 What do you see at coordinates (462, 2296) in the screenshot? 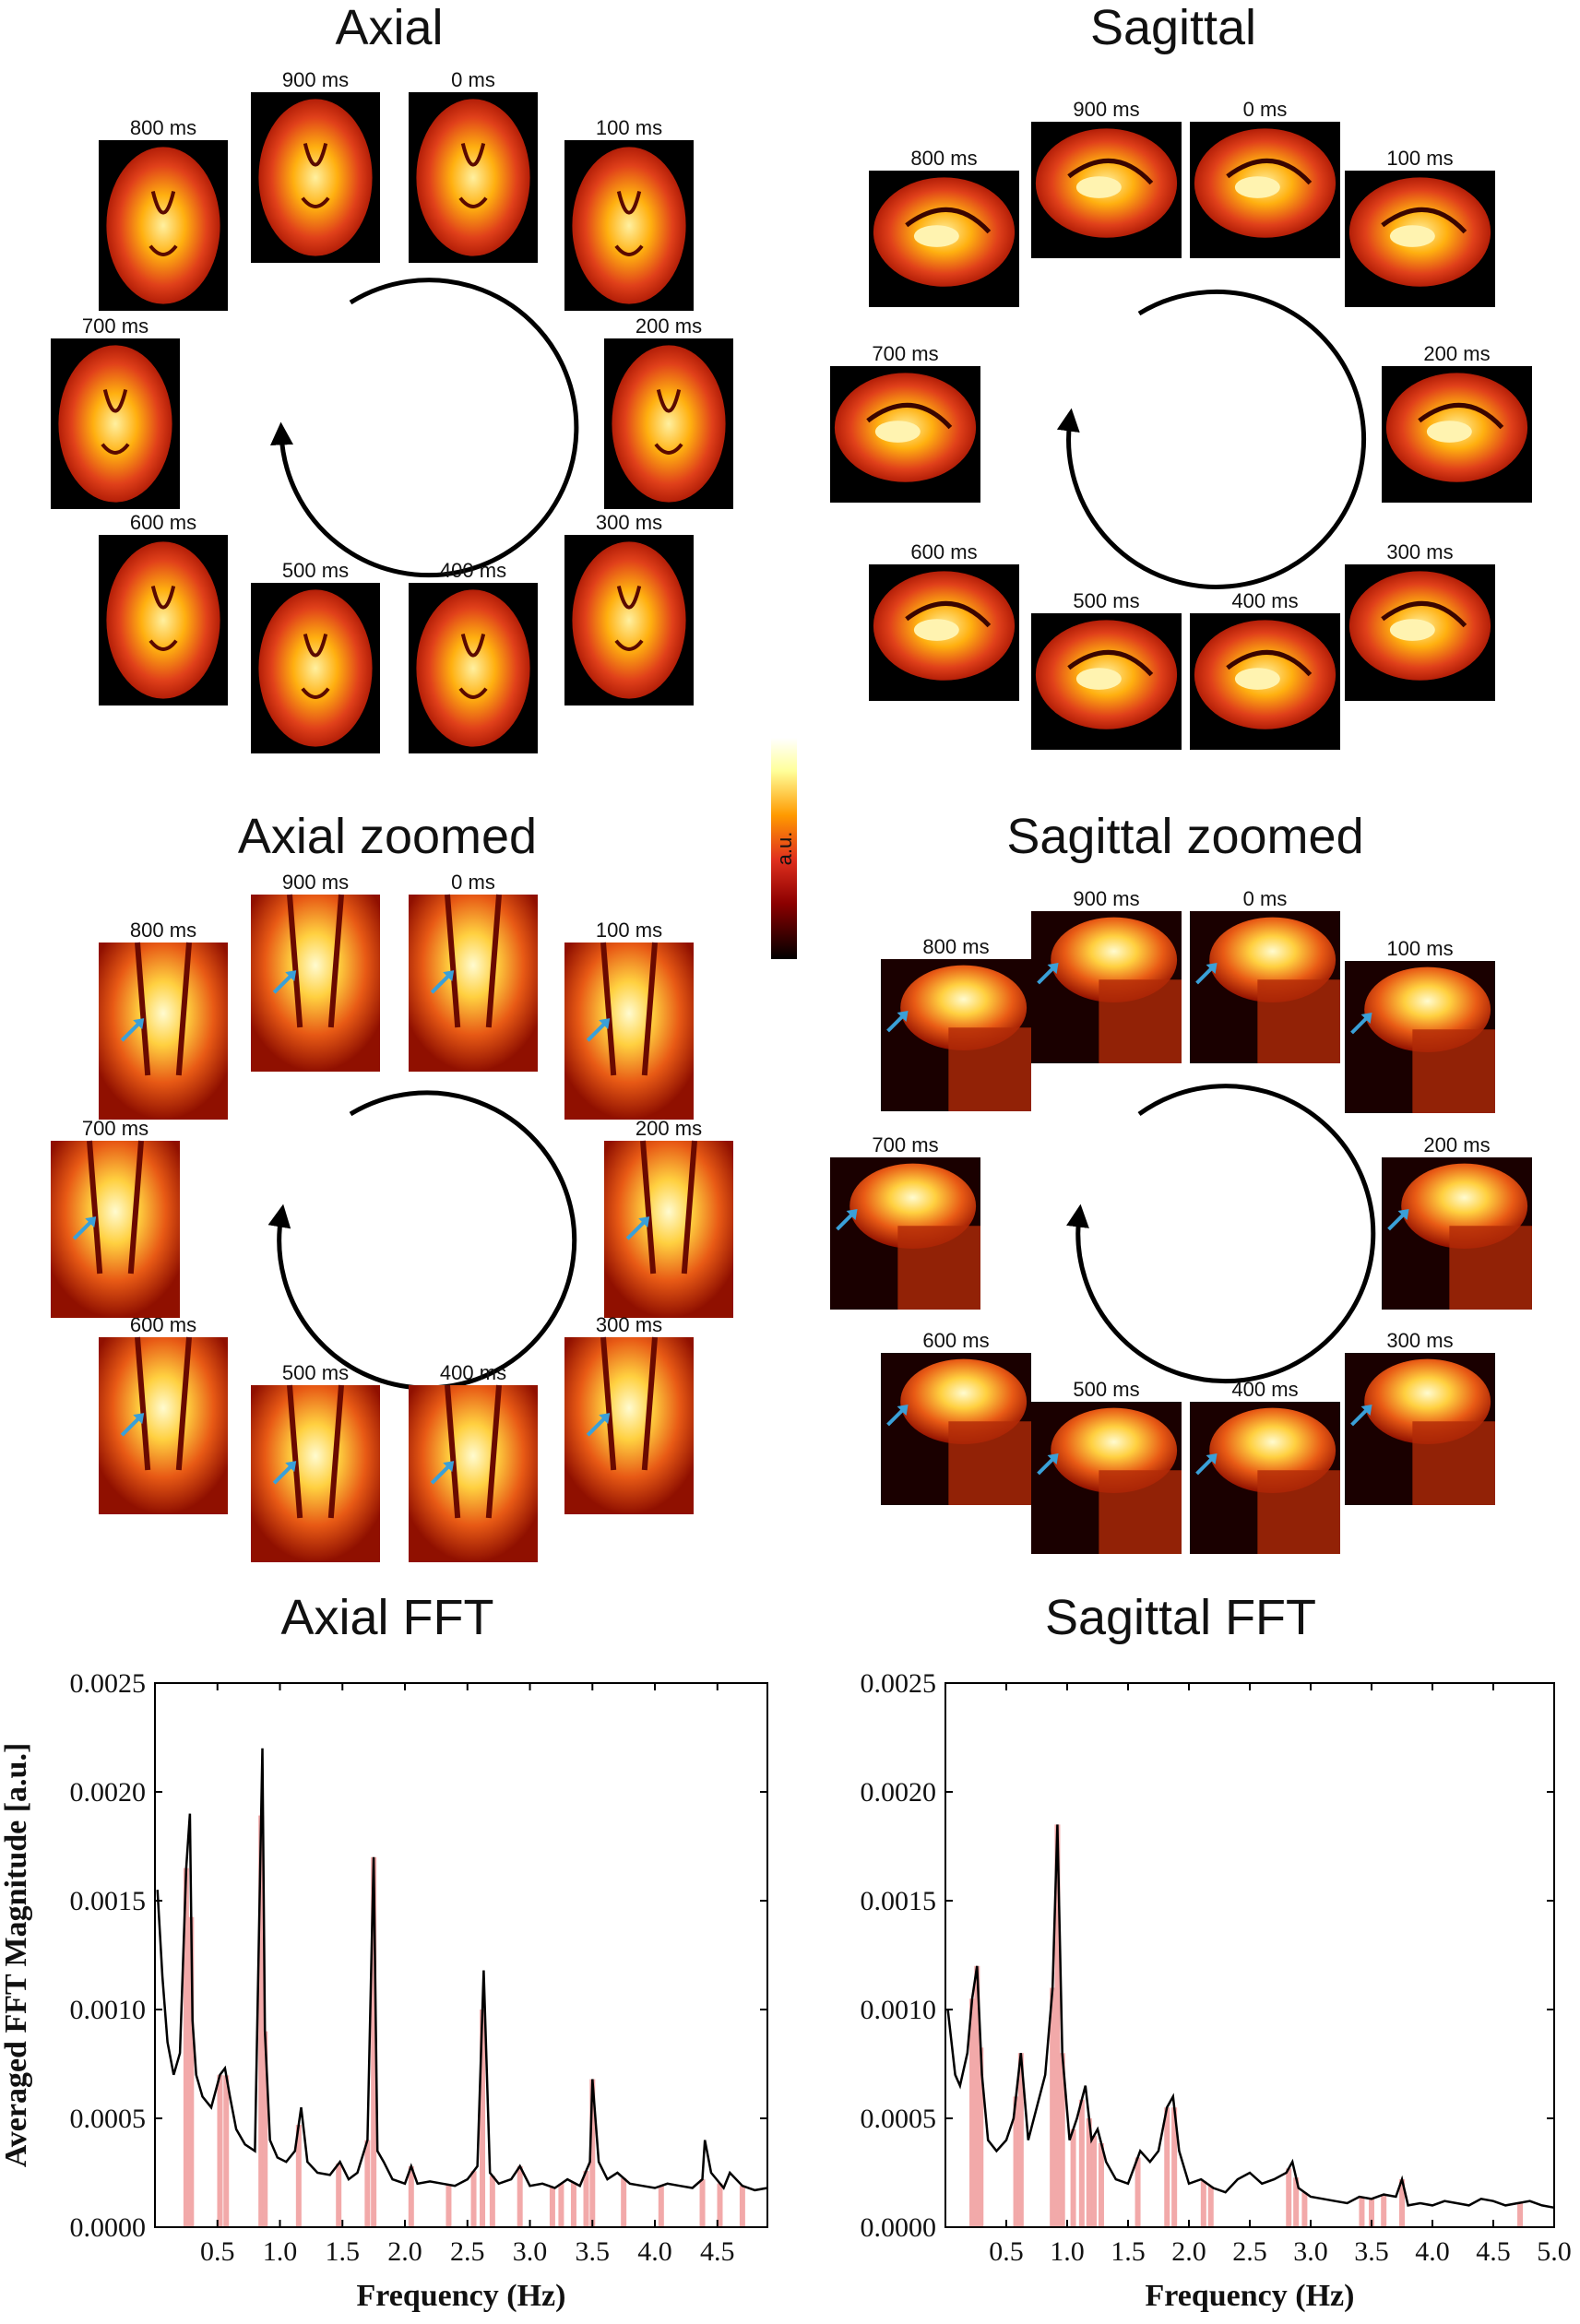
I see `x-axis-label: Frequency (Hz)` at bounding box center [462, 2296].